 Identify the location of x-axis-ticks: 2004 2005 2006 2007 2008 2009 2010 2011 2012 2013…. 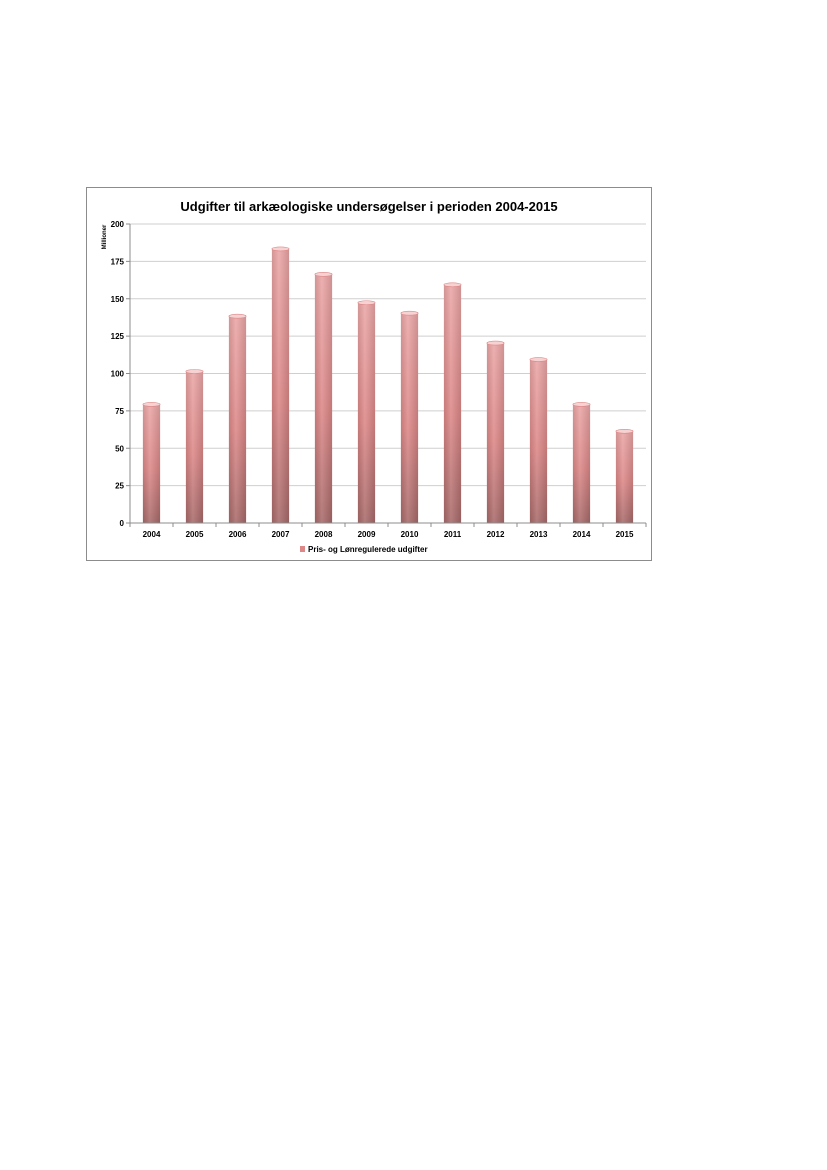
(388, 531).